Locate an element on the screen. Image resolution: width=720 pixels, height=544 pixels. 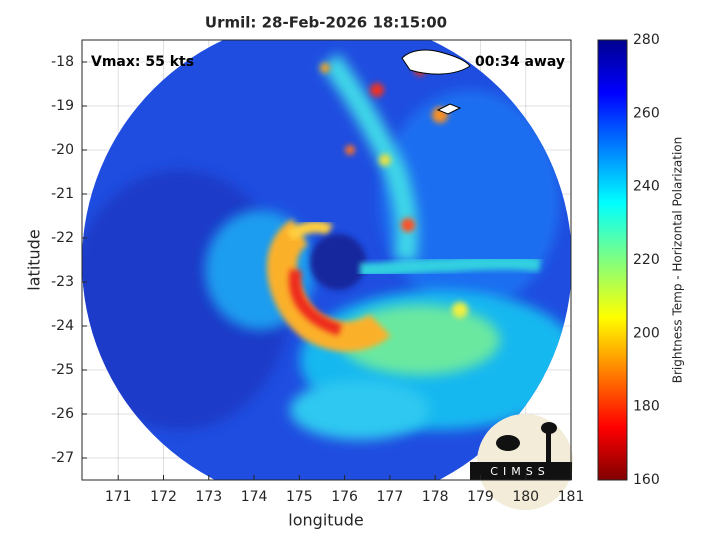
colorbar-tick-label: 200 is located at coordinates (646, 333).